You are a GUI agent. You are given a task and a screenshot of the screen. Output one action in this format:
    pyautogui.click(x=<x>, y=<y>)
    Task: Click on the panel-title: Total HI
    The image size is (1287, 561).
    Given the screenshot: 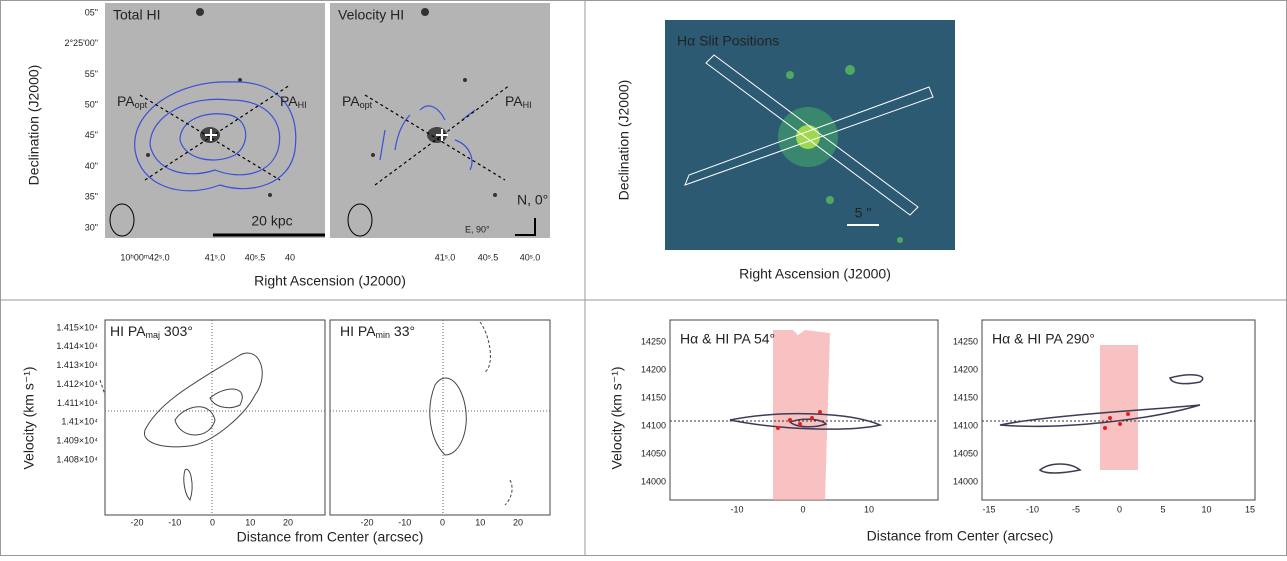 What is the action you would take?
    pyautogui.click(x=136, y=15)
    